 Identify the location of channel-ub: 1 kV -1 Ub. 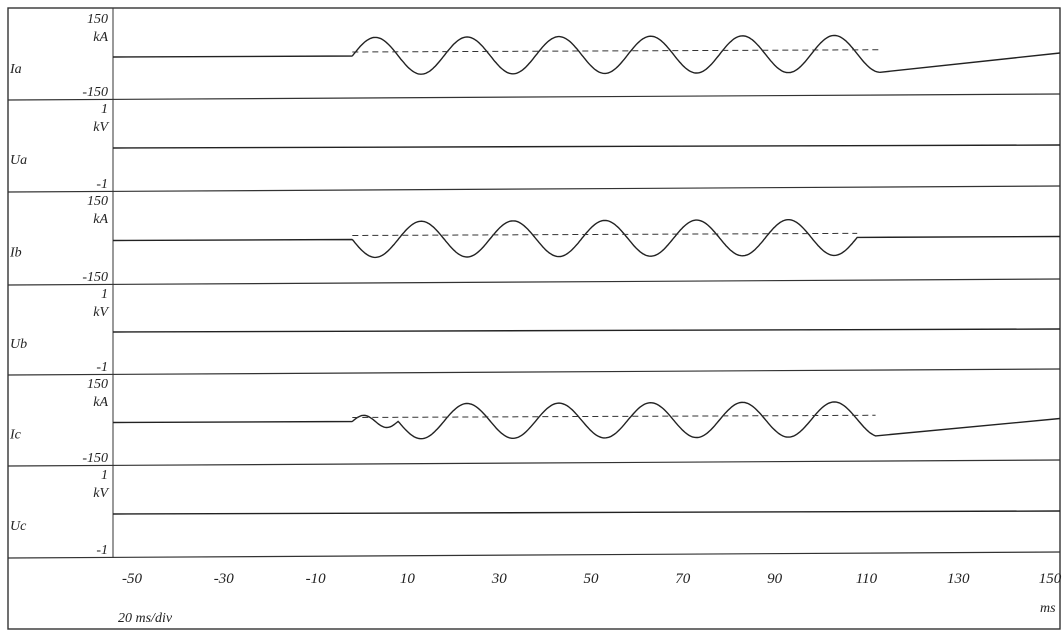
(534, 331).